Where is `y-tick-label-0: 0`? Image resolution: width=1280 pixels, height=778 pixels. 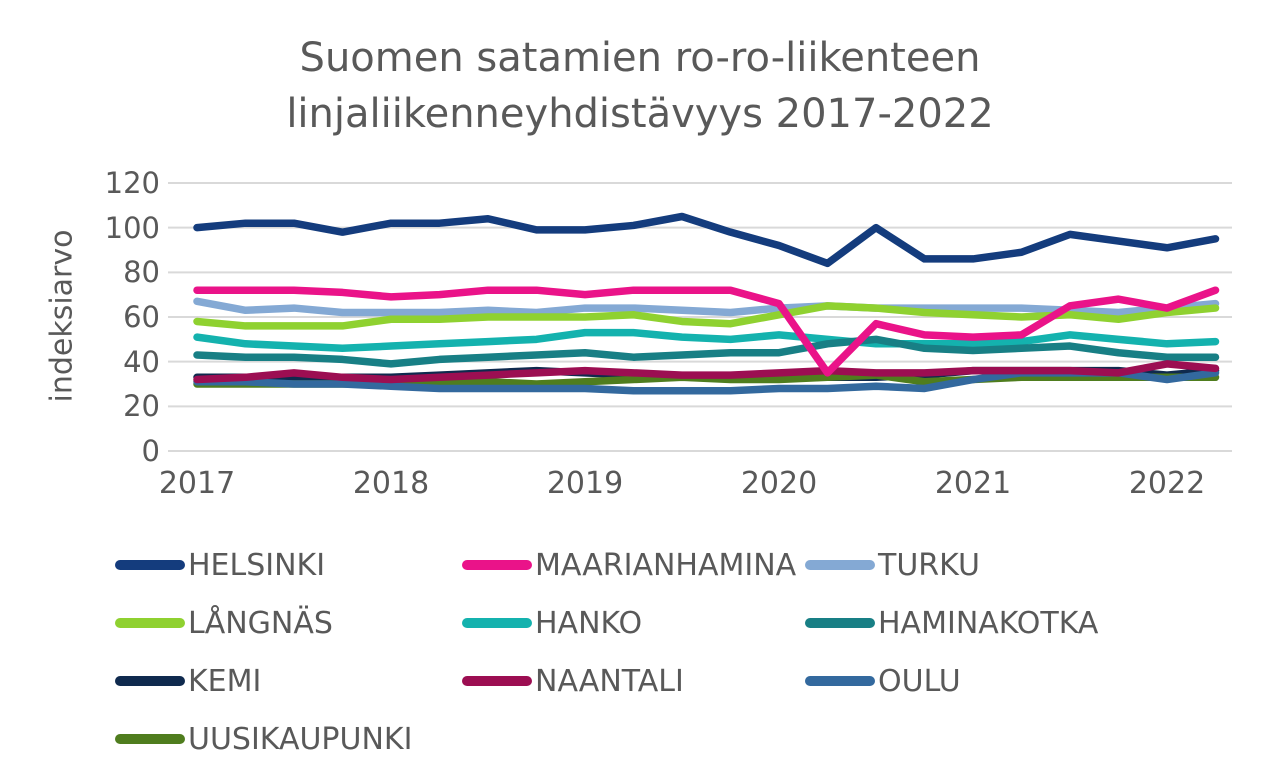
y-tick-label-0: 0 is located at coordinates (150, 451).